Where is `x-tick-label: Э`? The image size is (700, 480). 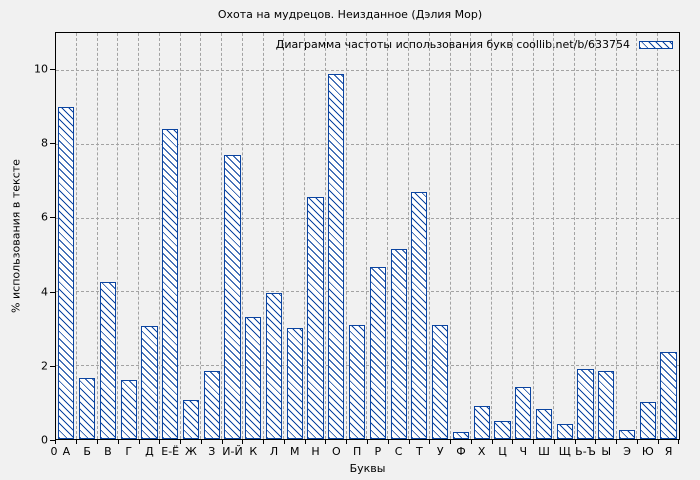
x-tick-label: Э is located at coordinates (627, 451).